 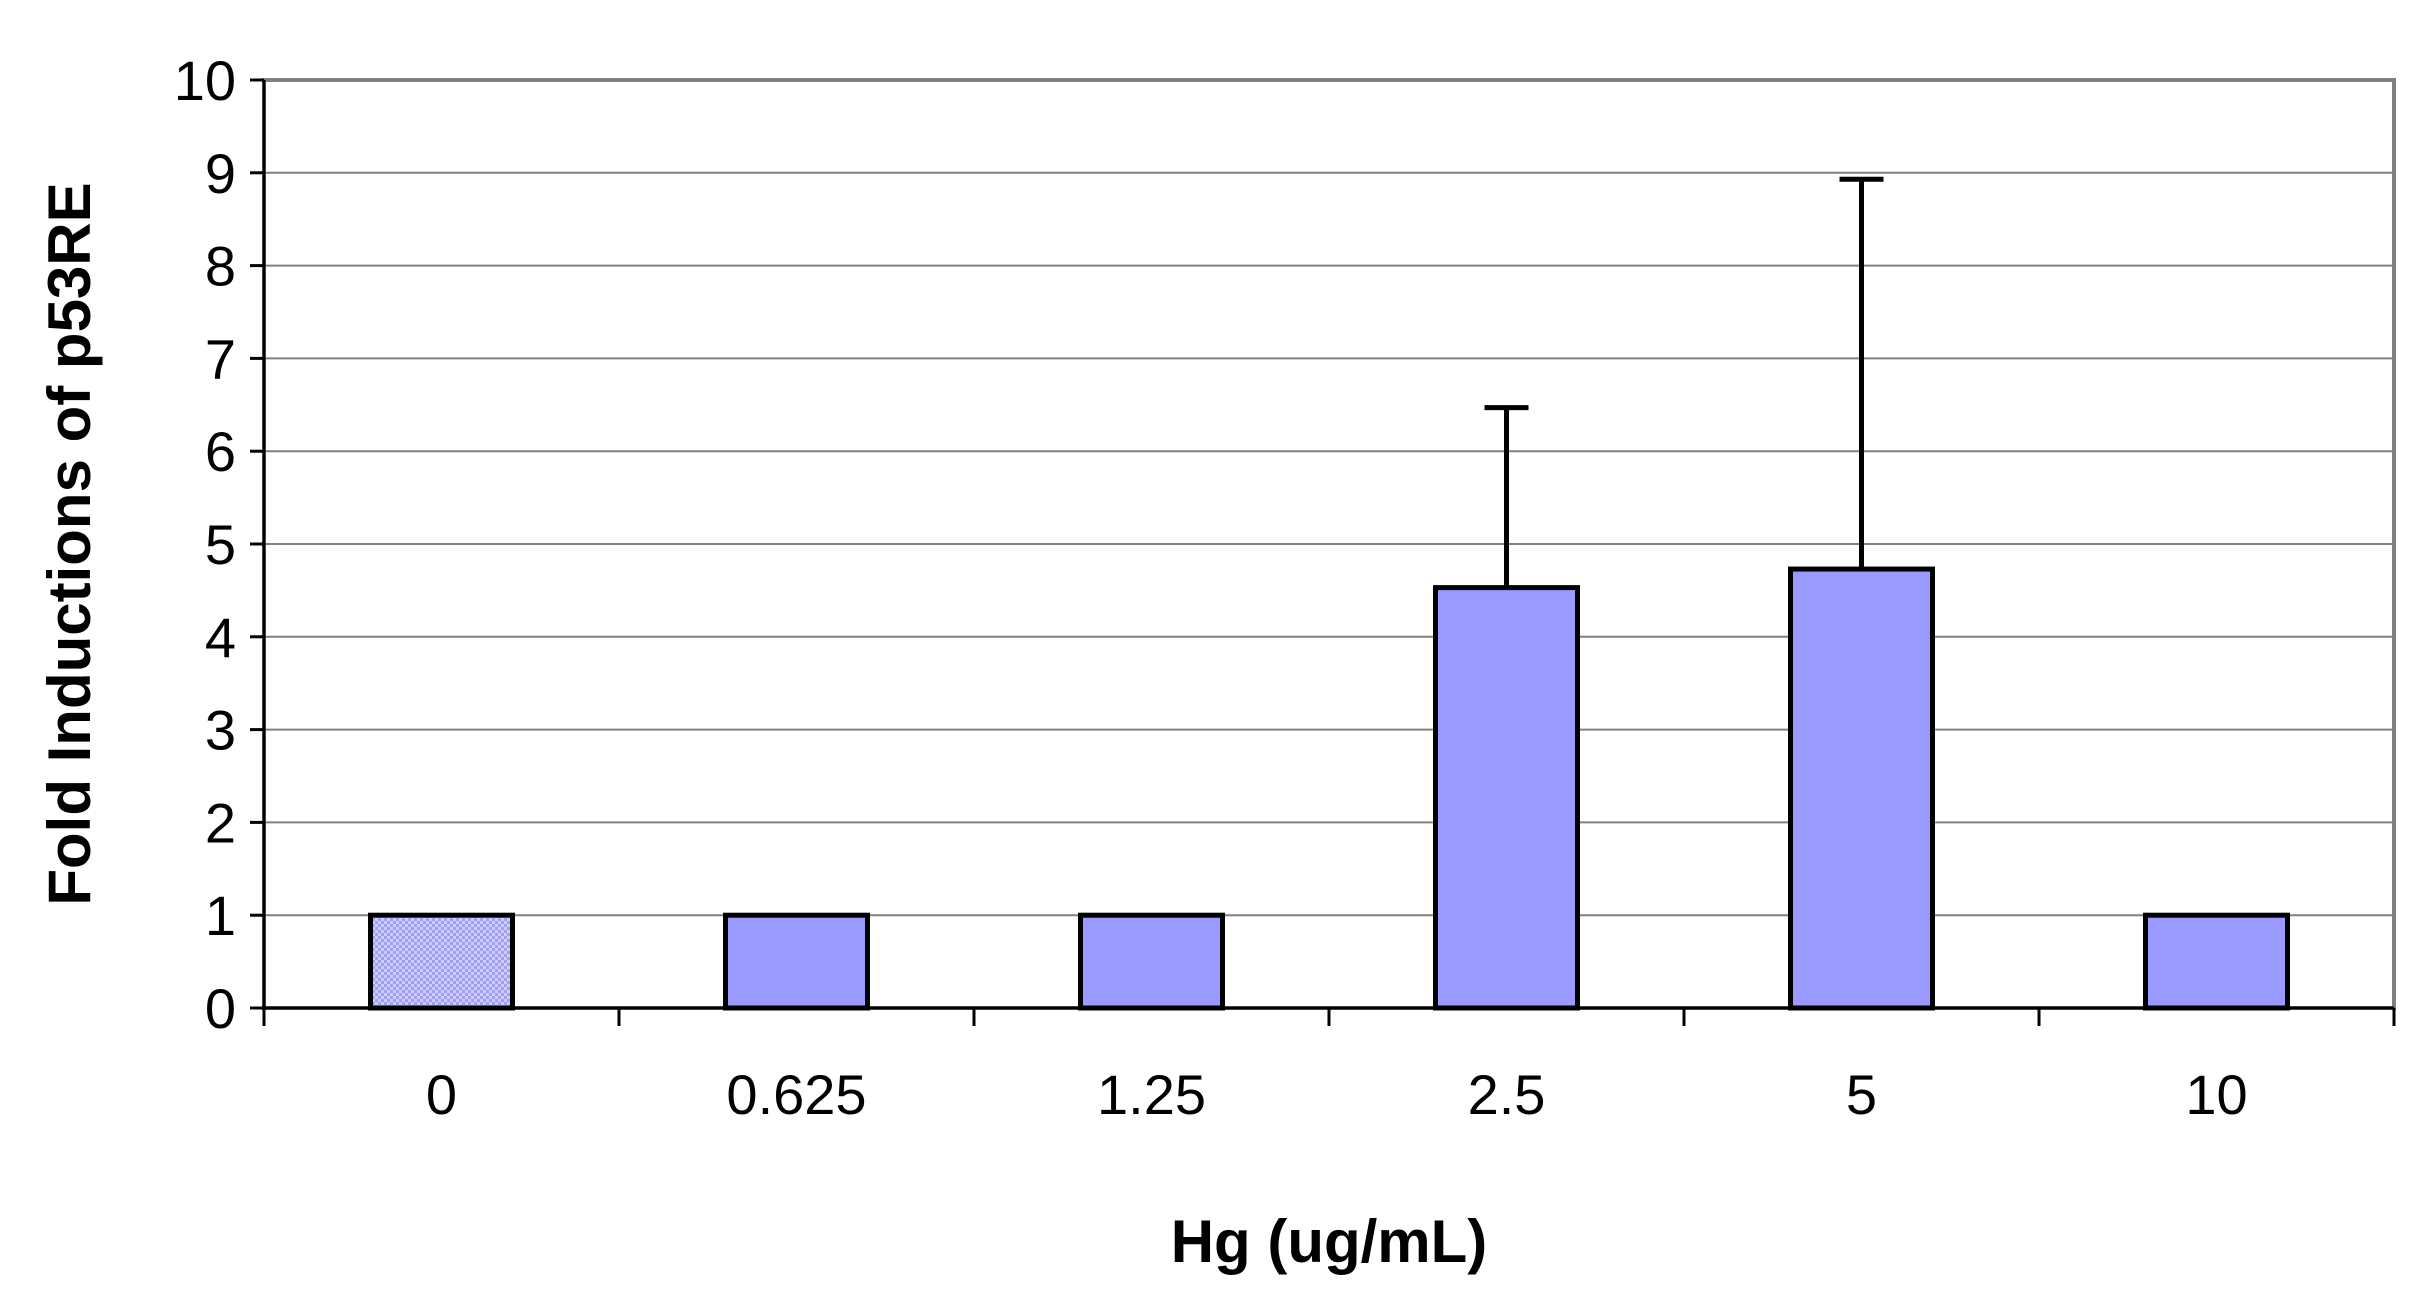 What do you see at coordinates (205, 80) in the screenshot?
I see `y-tick-label: 10` at bounding box center [205, 80].